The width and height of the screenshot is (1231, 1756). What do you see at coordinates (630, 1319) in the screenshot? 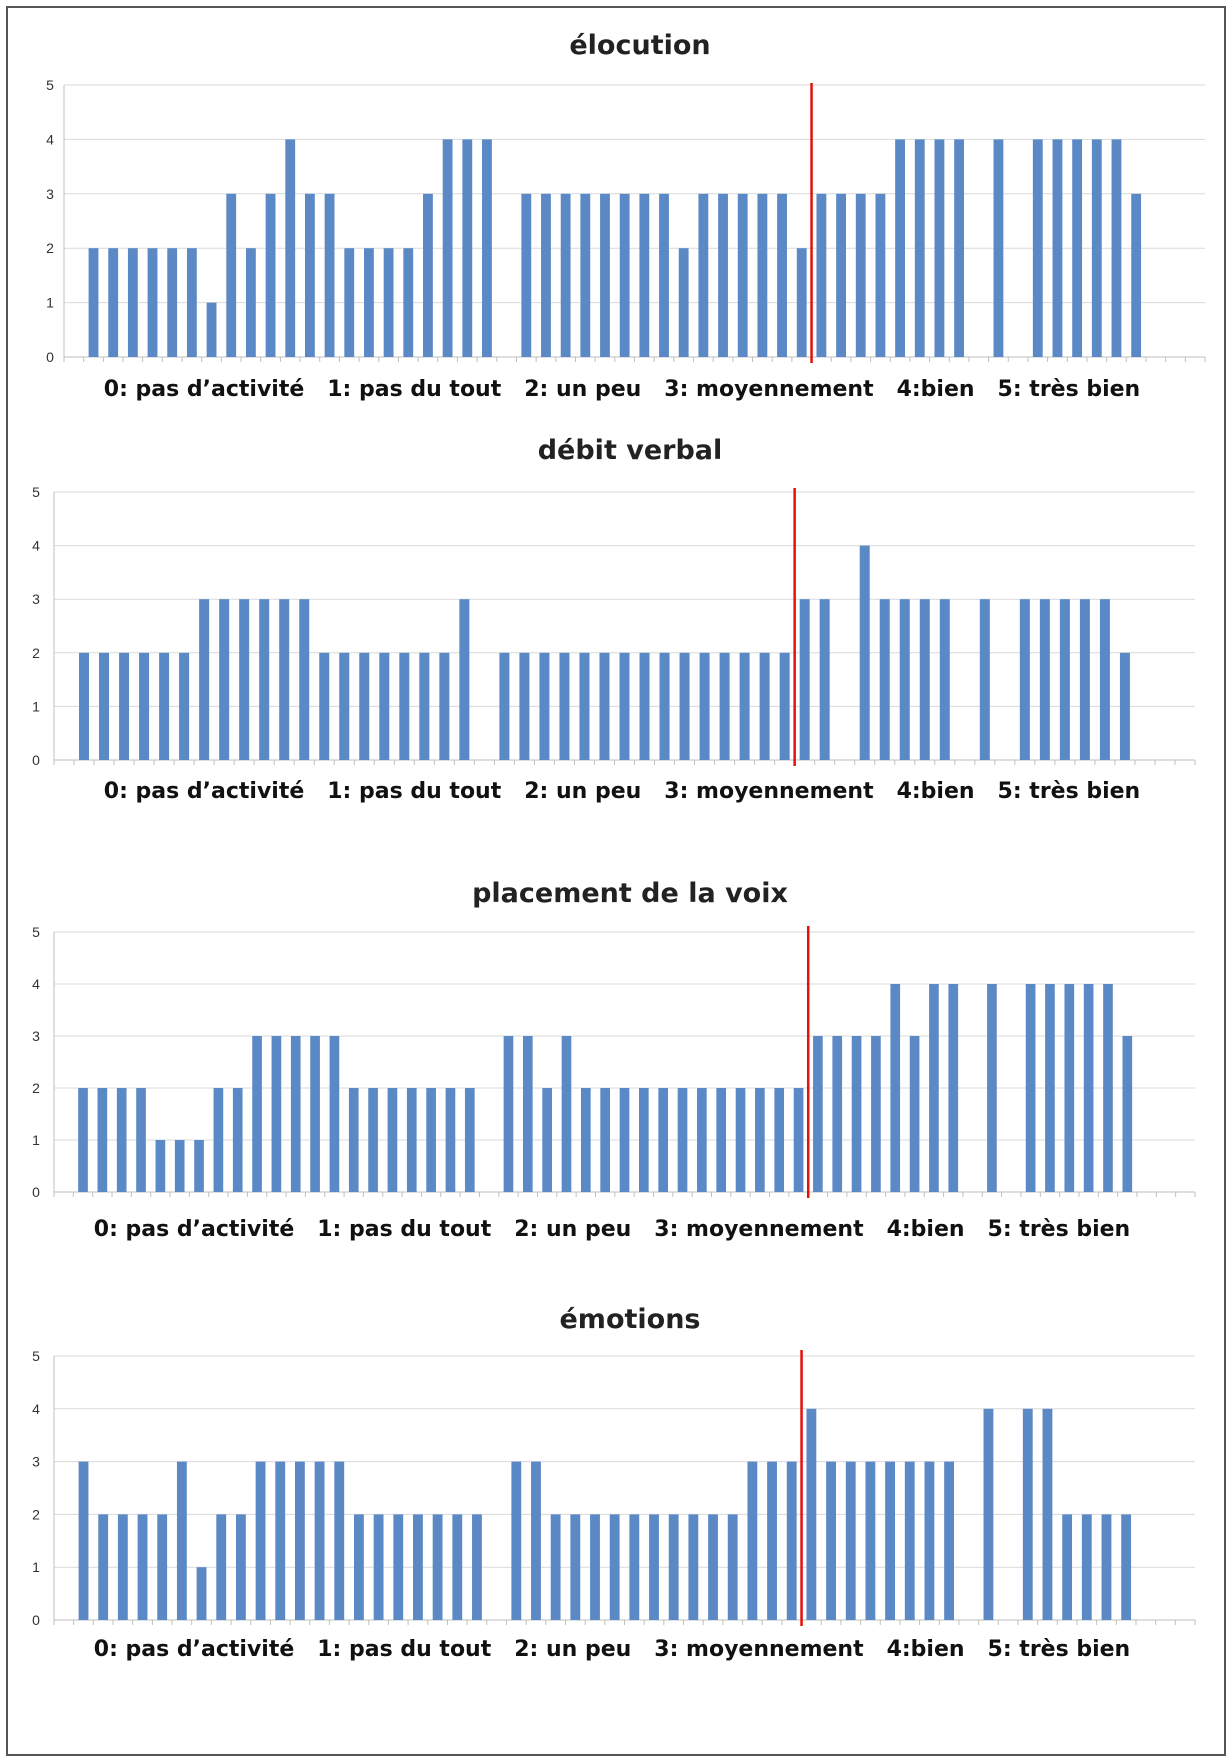
I see `chart-title: émotions` at bounding box center [630, 1319].